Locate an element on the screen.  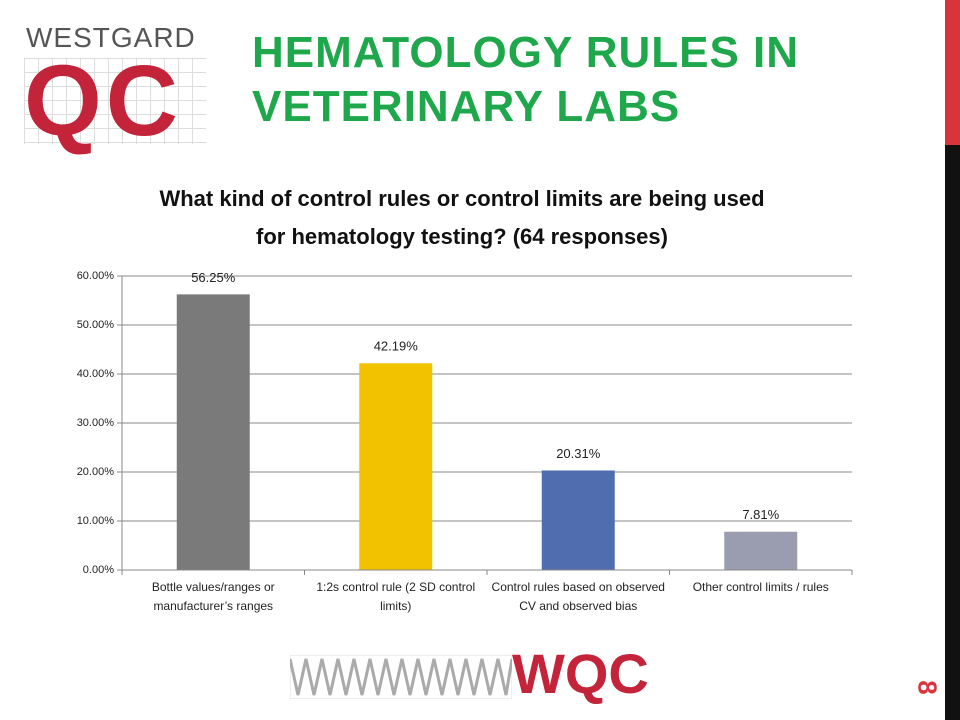
value-label: 20.31% is located at coordinates (578, 453).